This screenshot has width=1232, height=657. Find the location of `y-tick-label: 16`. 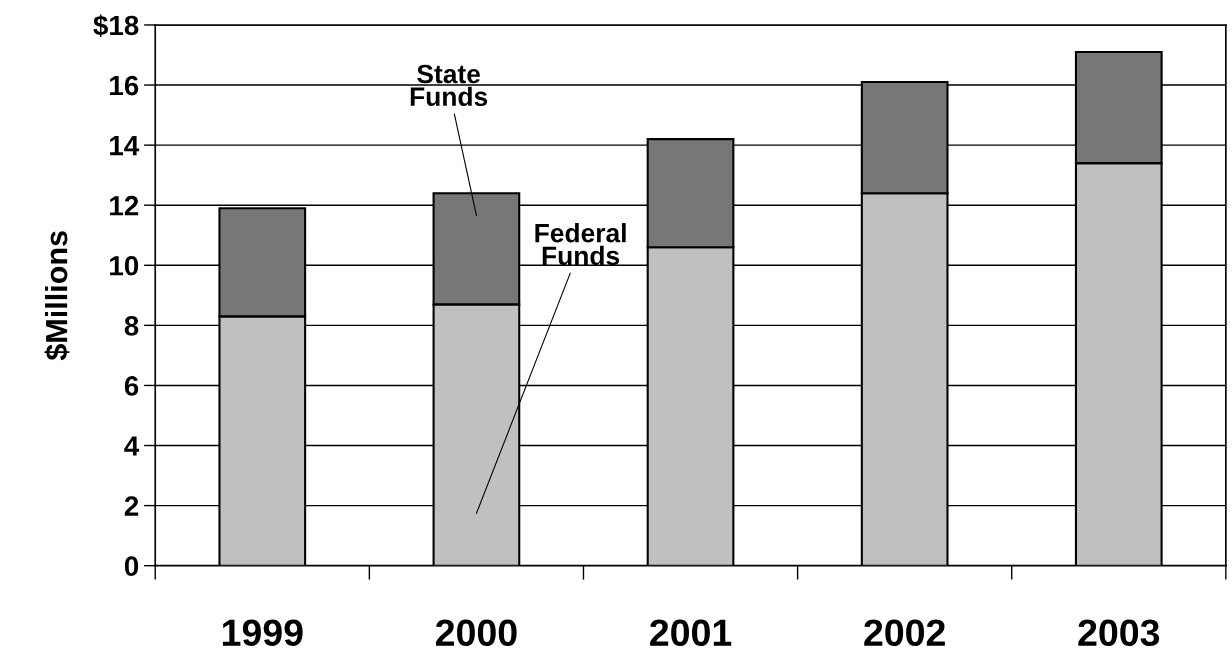

y-tick-label: 16 is located at coordinates (124, 85).